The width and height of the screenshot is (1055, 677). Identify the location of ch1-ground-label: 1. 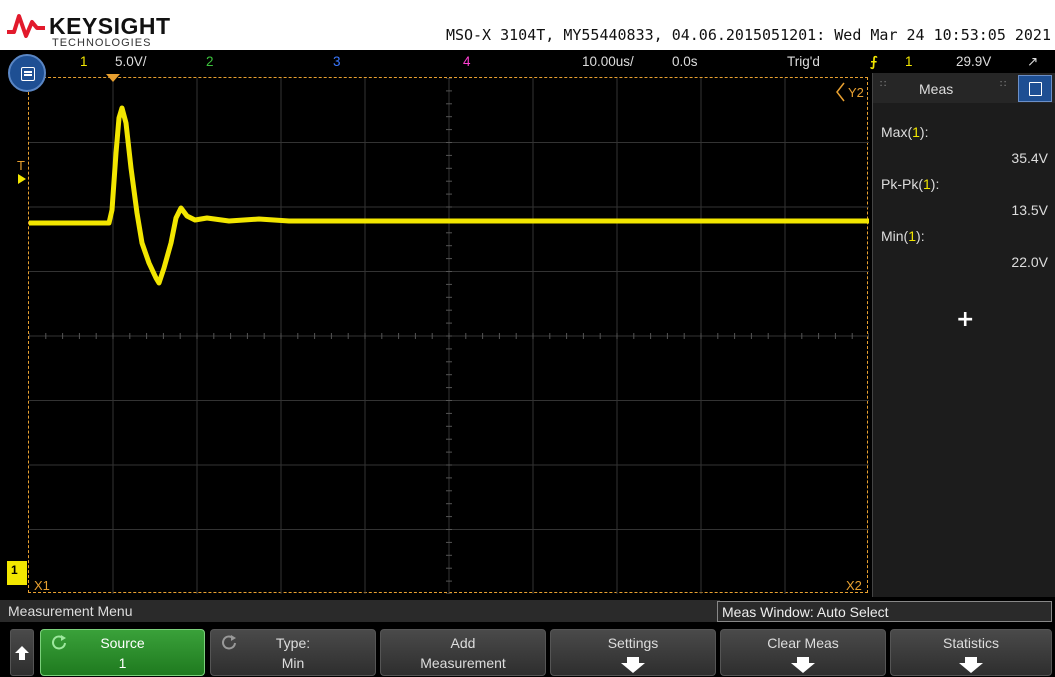
(14, 570).